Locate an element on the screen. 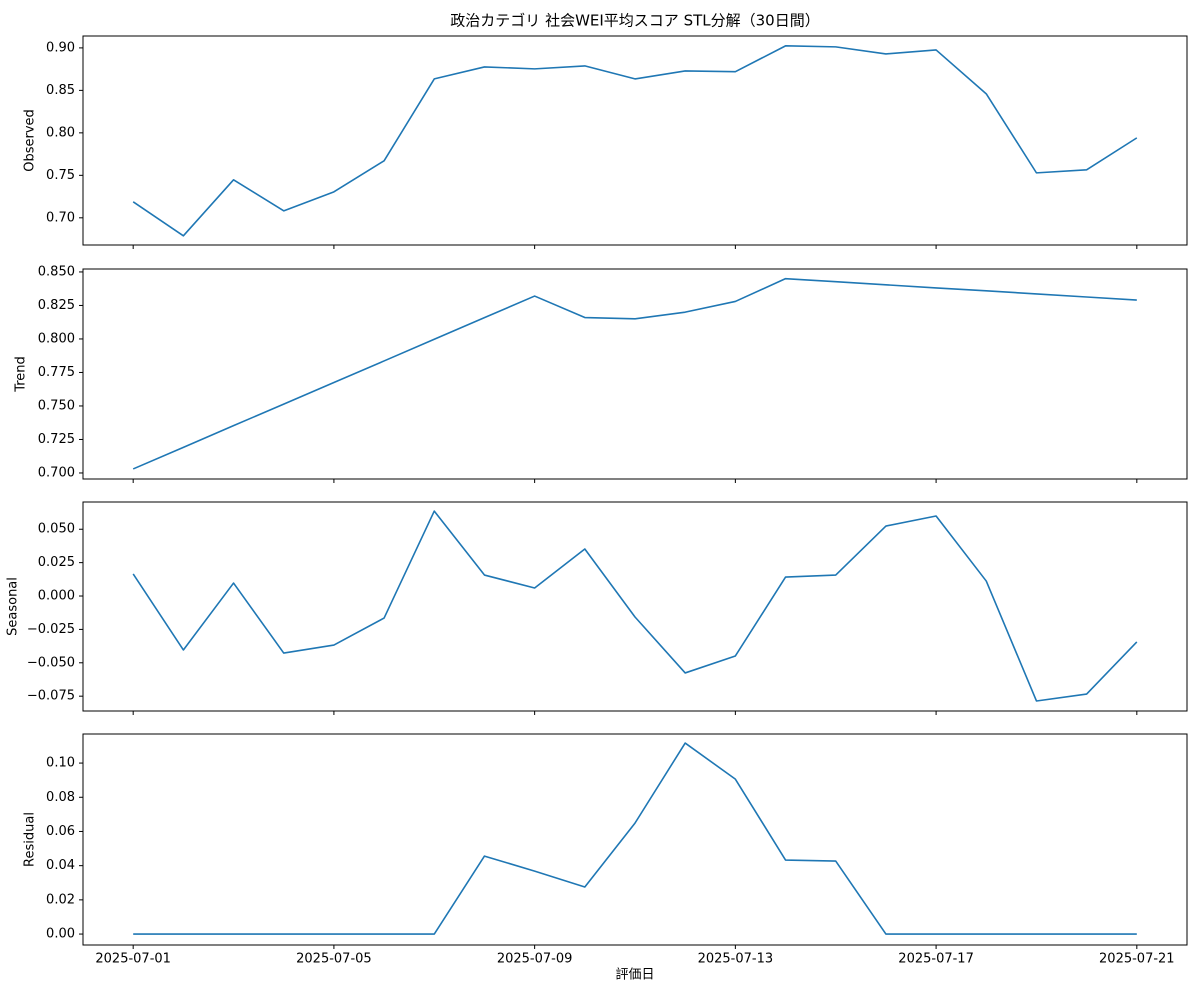 The width and height of the screenshot is (1200, 1000). y-tick-label: 0.750 is located at coordinates (56, 405).